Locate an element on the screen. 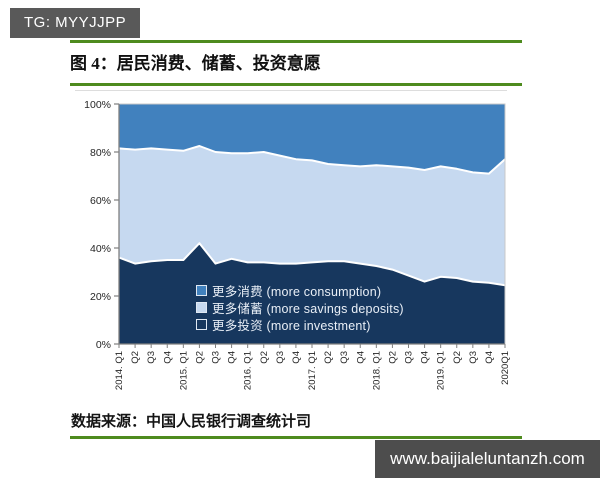  telegram-badge: TG: MYYJJPP is located at coordinates (75, 23).